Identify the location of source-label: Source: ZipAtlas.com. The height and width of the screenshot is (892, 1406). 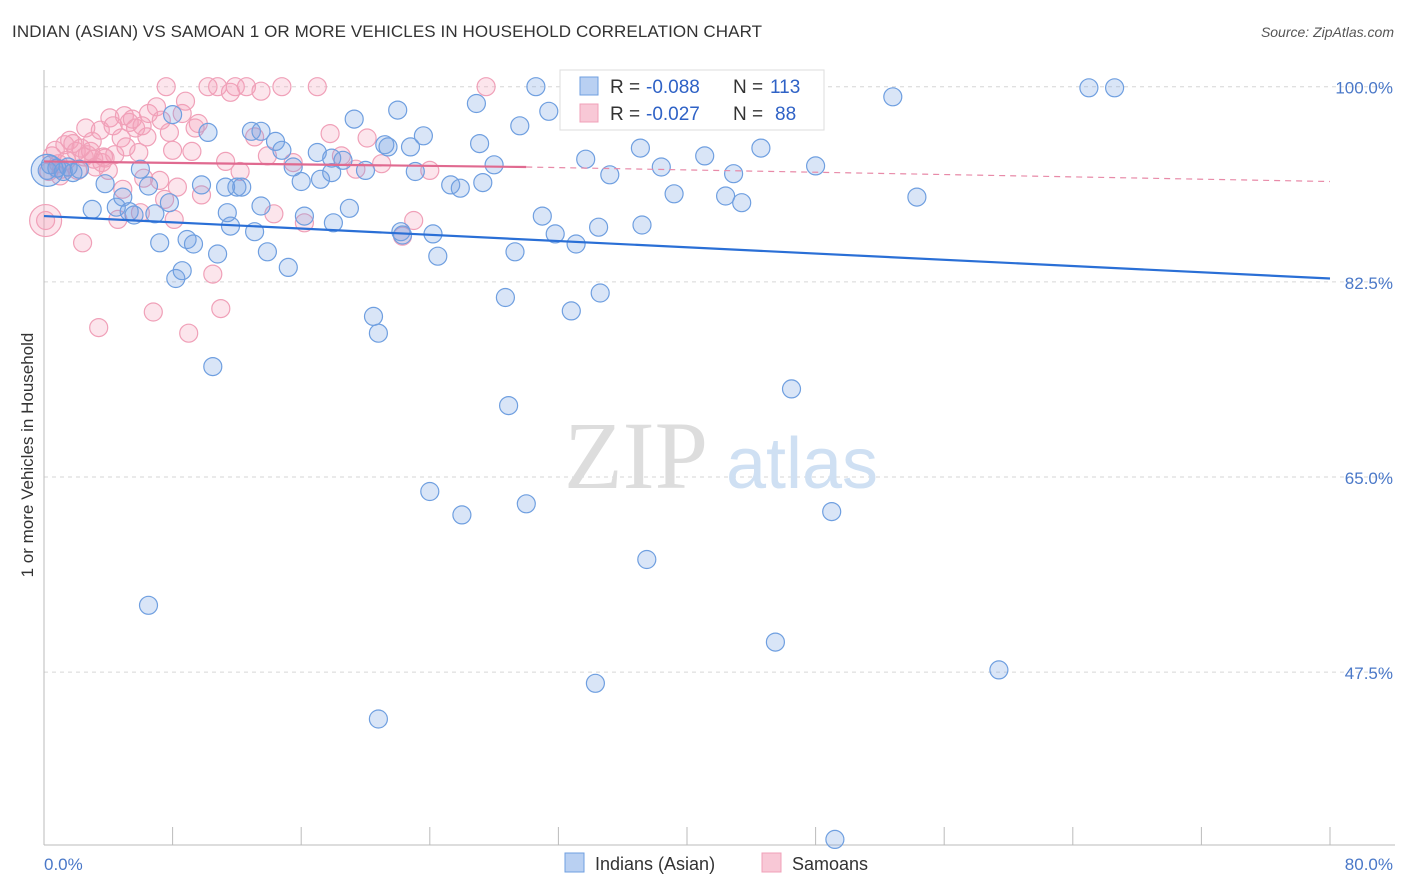
(1327, 32).